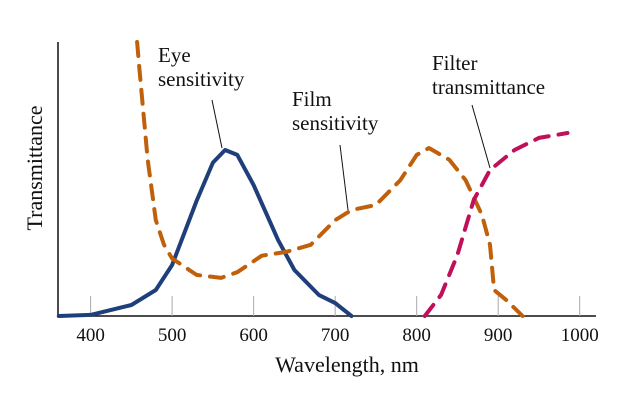 The image size is (632, 405). Describe the element at coordinates (488, 87) in the screenshot. I see `annotation: transmittance` at that location.